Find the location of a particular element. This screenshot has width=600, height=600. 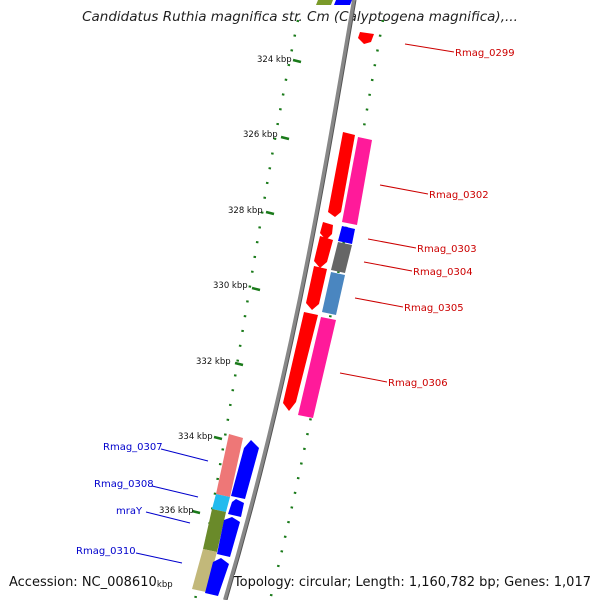

gene-label-rmag-0299: Rmag_0299 is located at coordinates (485, 53).